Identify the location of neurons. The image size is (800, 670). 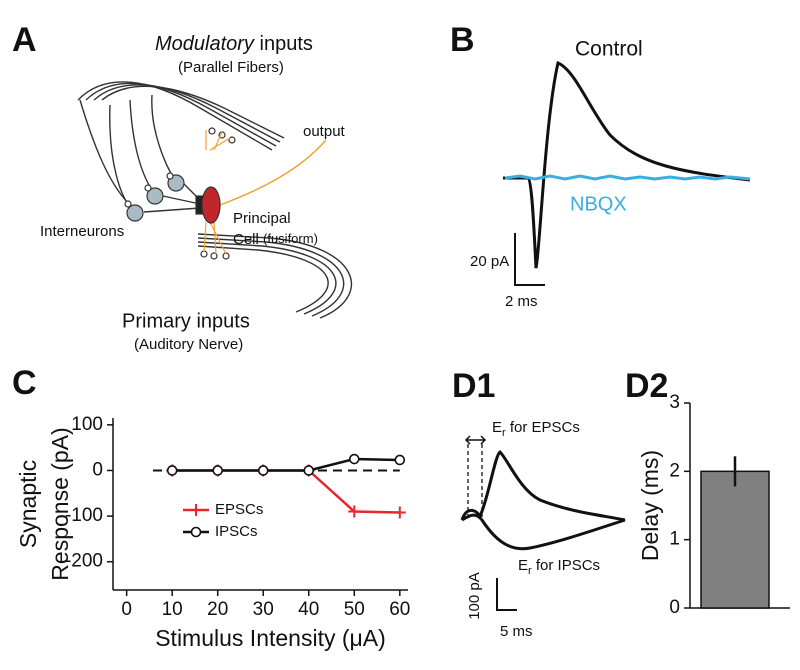
(225, 193).